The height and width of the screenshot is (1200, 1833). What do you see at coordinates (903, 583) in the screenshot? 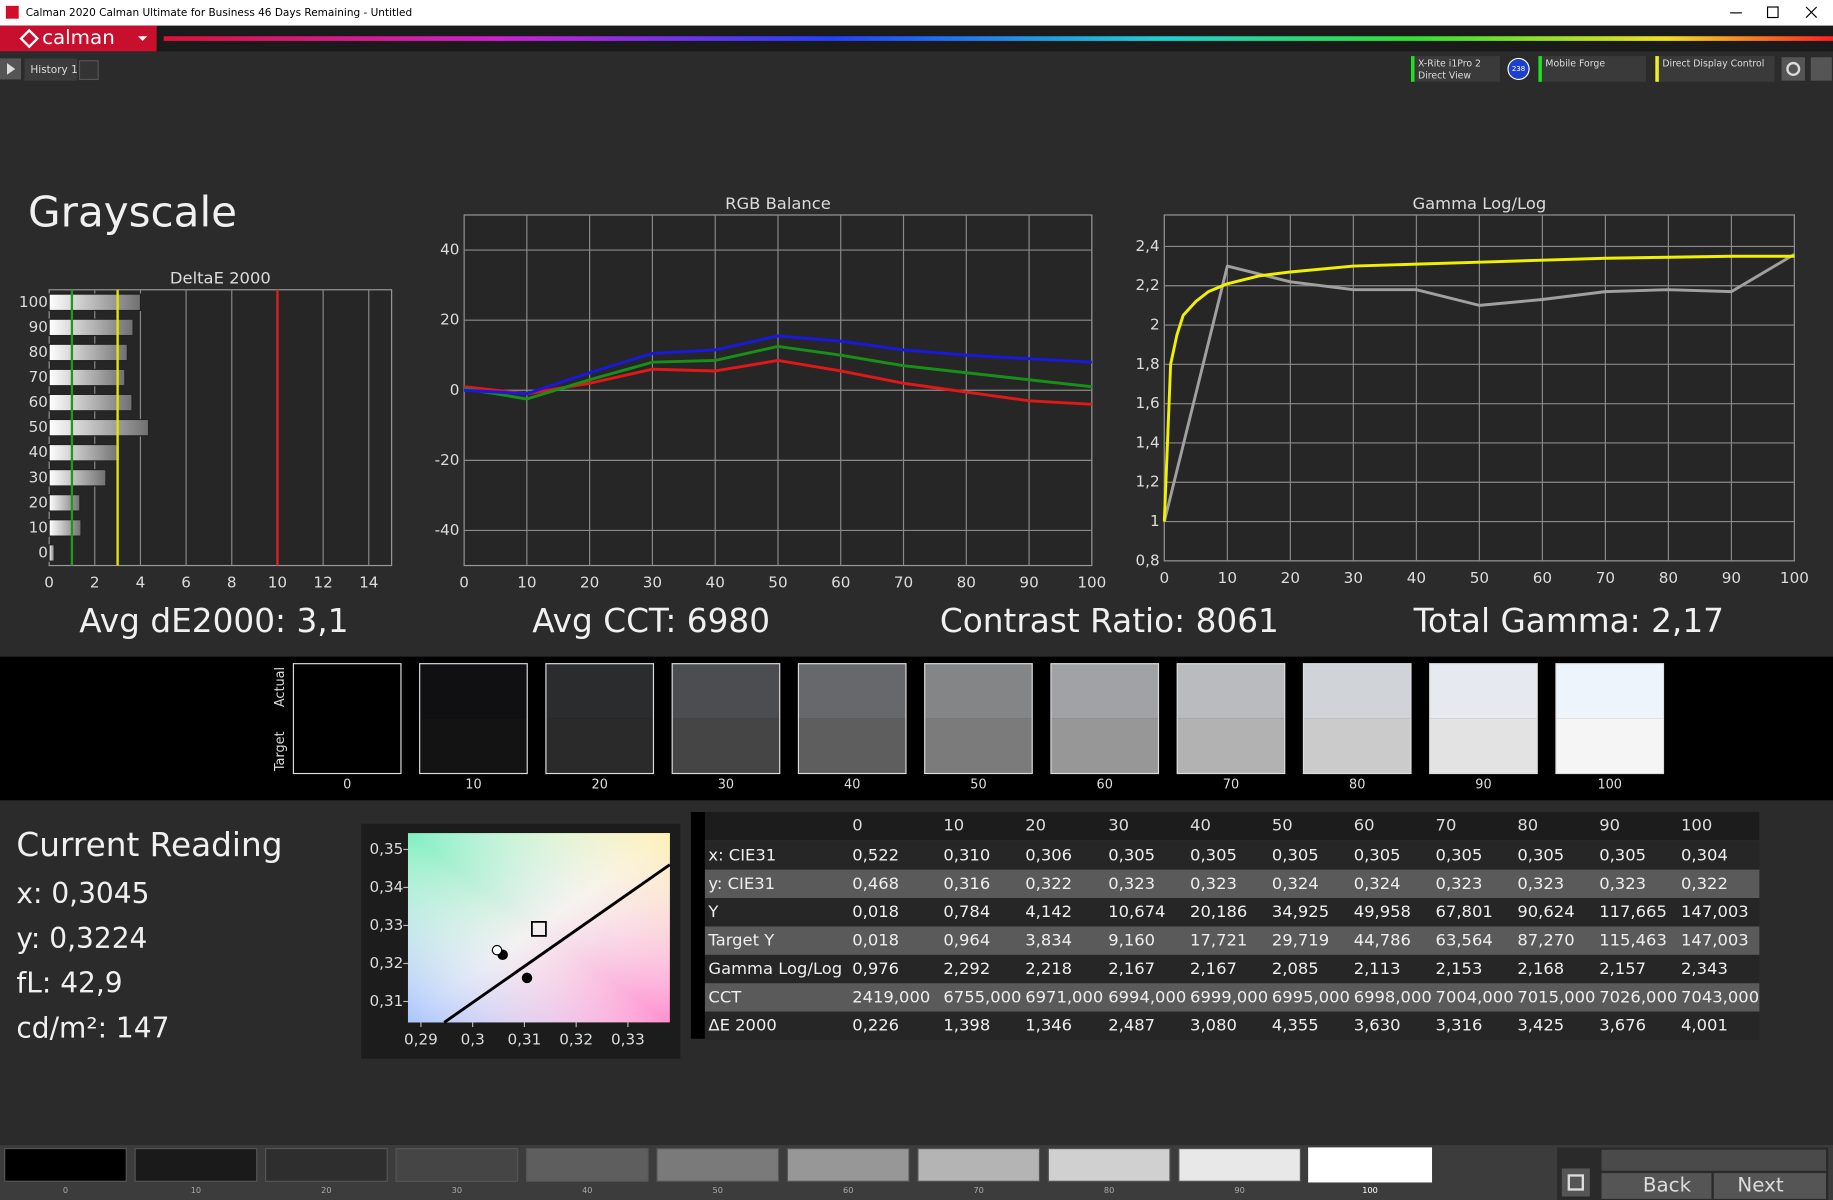
I see `x-tick-label: 70` at bounding box center [903, 583].